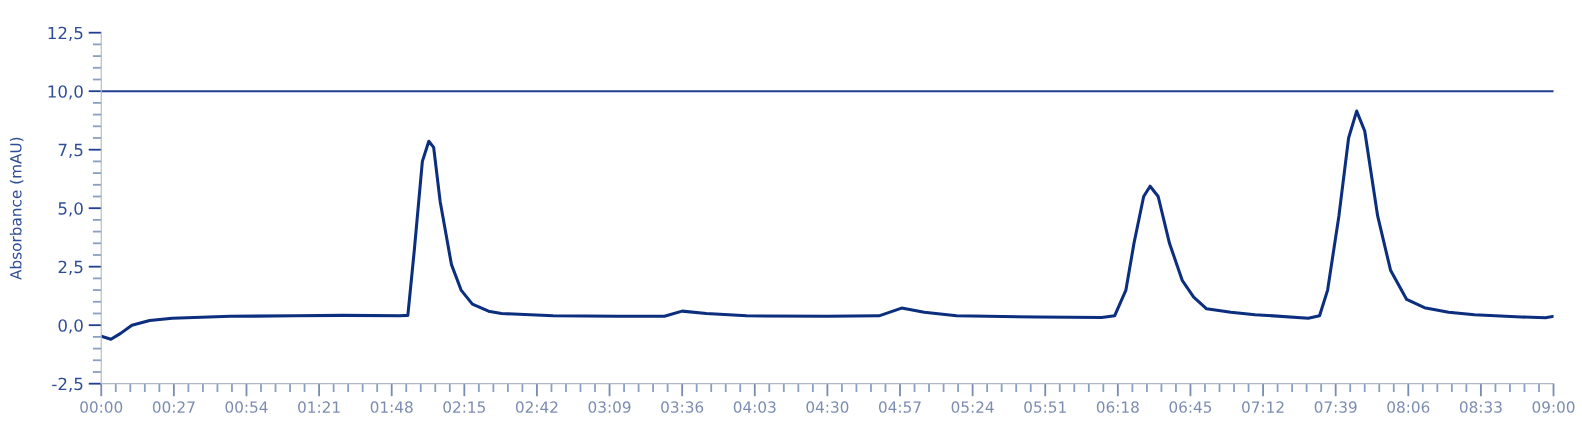 Image resolution: width=1582 pixels, height=436 pixels. I want to click on x-tick-label: 00:00, so click(101, 407).